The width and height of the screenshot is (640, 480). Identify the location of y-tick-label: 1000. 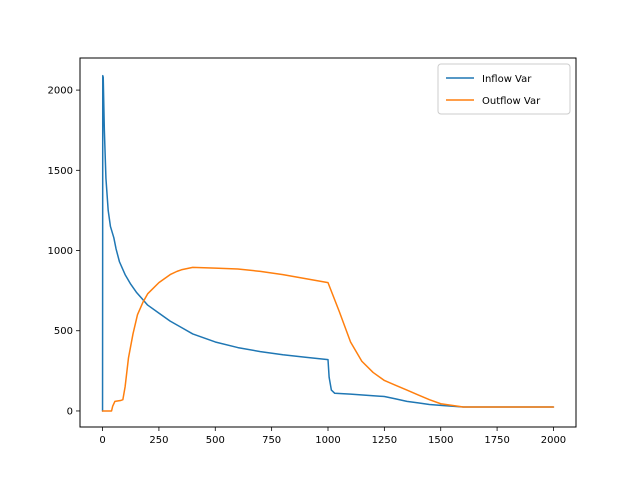
(60, 251).